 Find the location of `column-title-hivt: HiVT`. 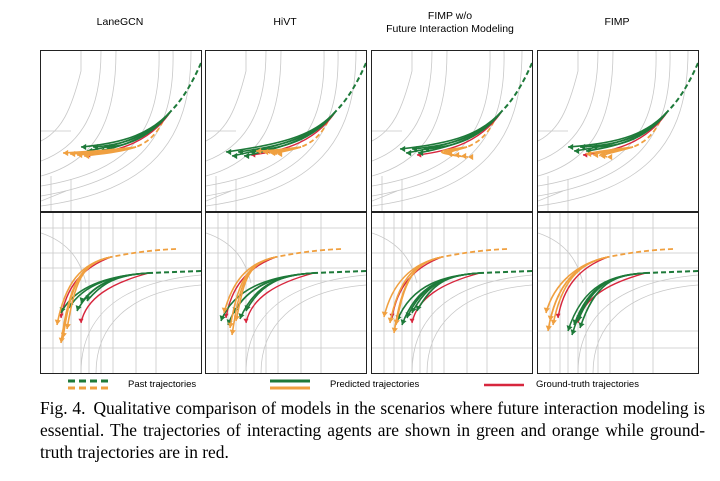

column-title-hivt: HiVT is located at coordinates (285, 22).